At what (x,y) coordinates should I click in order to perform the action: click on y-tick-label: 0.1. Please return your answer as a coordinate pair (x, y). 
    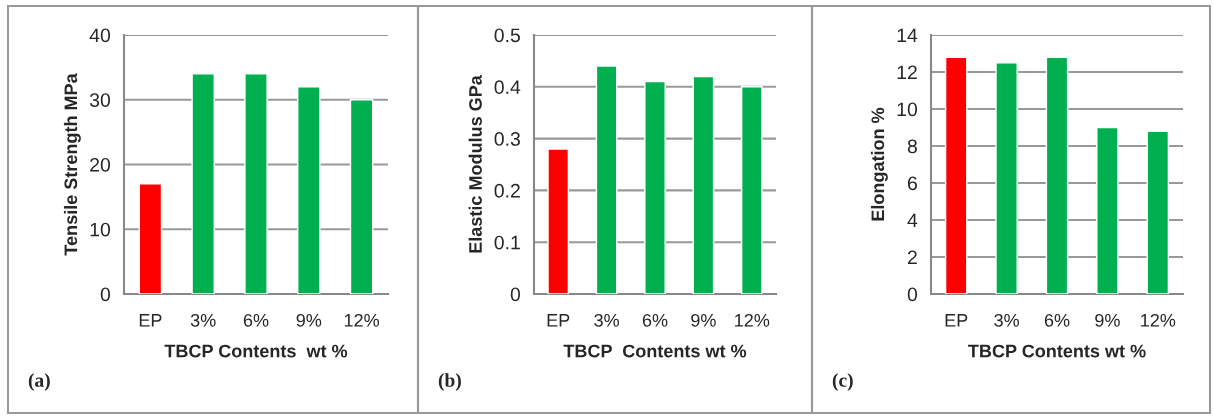
    Looking at the image, I should click on (507, 242).